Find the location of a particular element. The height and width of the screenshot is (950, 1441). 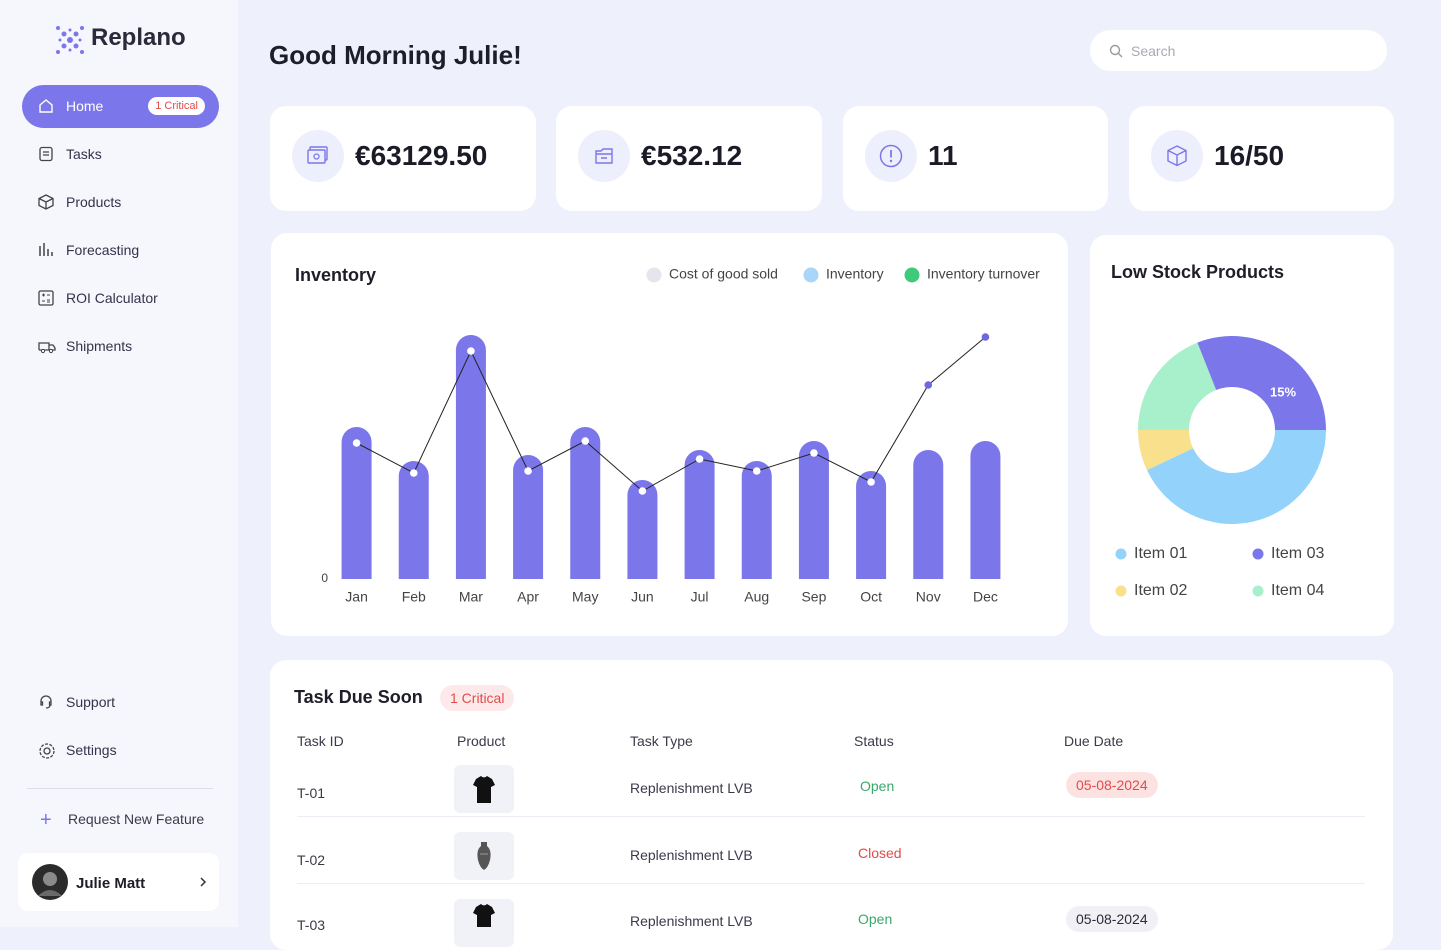

chart-title: Inventory is located at coordinates (336, 275).